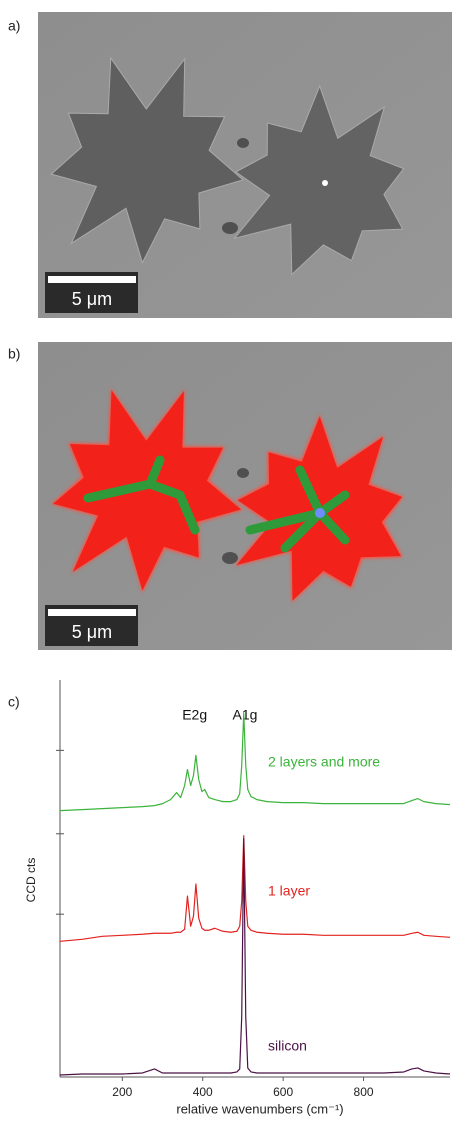 This screenshot has height=1123, width=461. Describe the element at coordinates (14, 702) in the screenshot. I see `panel-label: c)` at that location.